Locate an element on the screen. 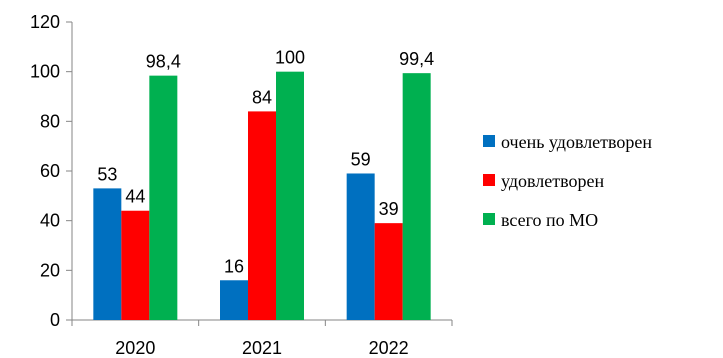  y-tick-label: 100 is located at coordinates (45, 72).